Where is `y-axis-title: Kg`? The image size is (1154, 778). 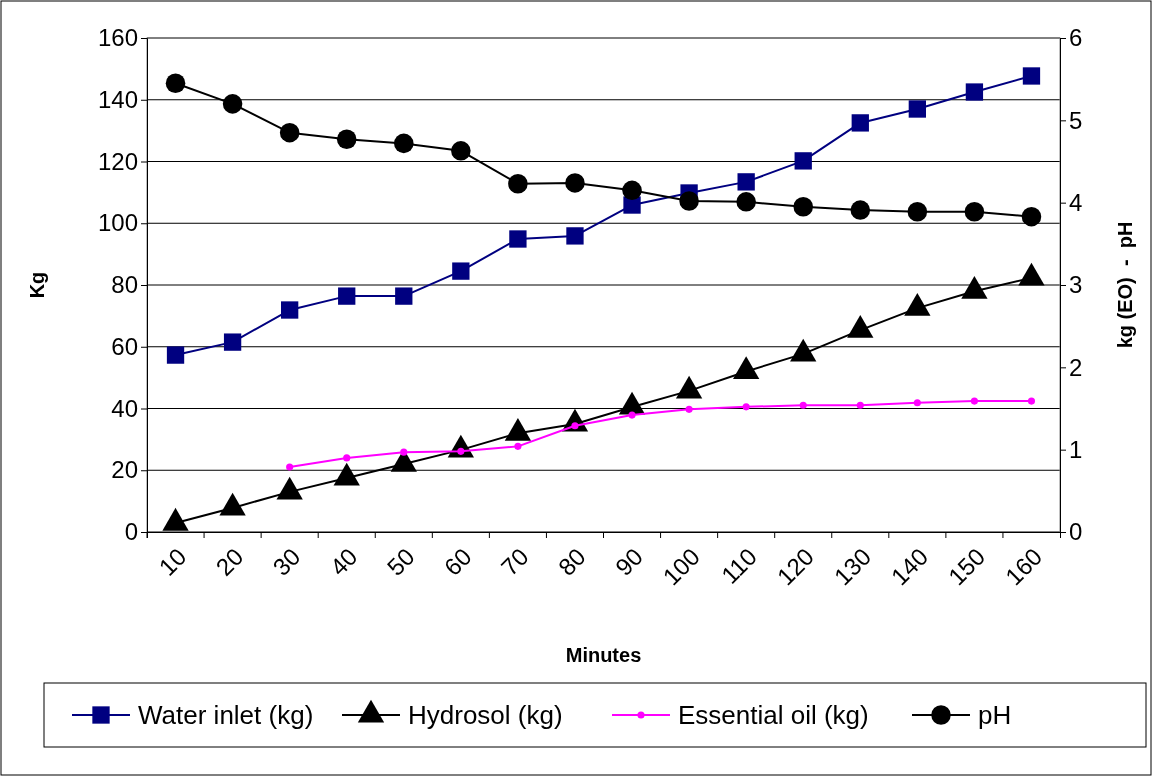 y-axis-title: Kg is located at coordinates (37, 285).